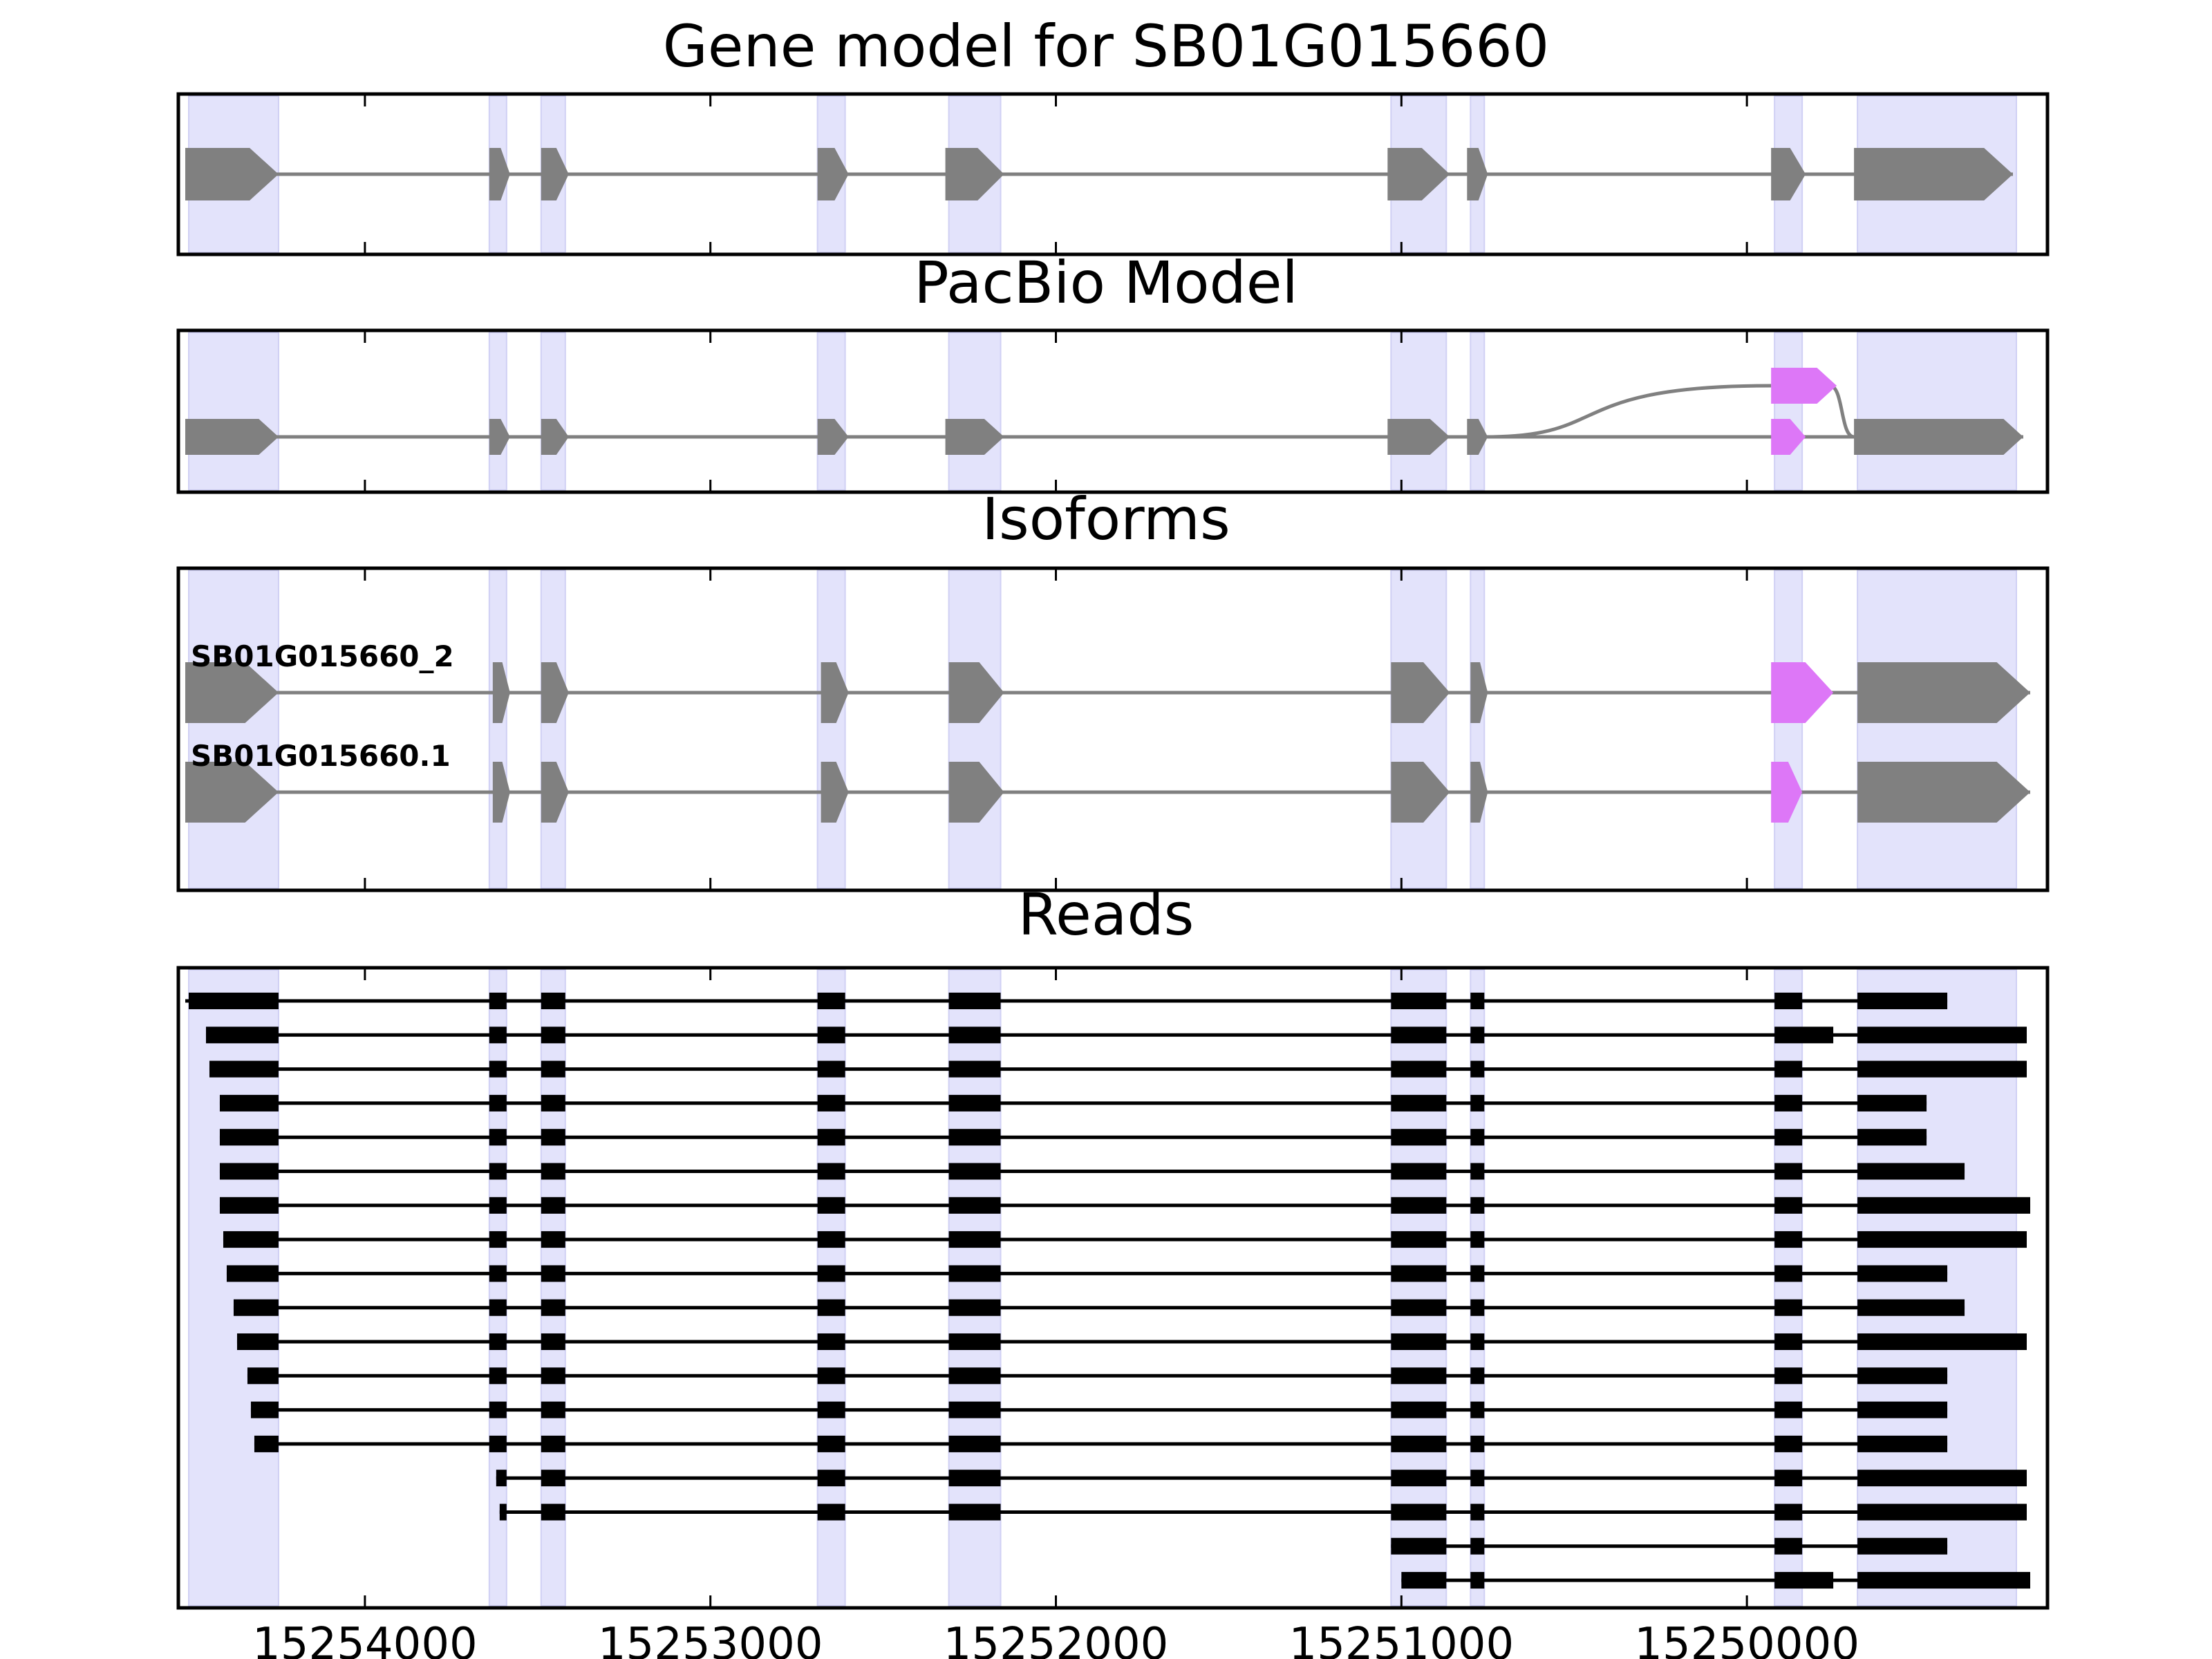 The image size is (2212, 1659). Describe the element at coordinates (1804, 386) in the screenshot. I see `alt-highlight-exon` at that location.